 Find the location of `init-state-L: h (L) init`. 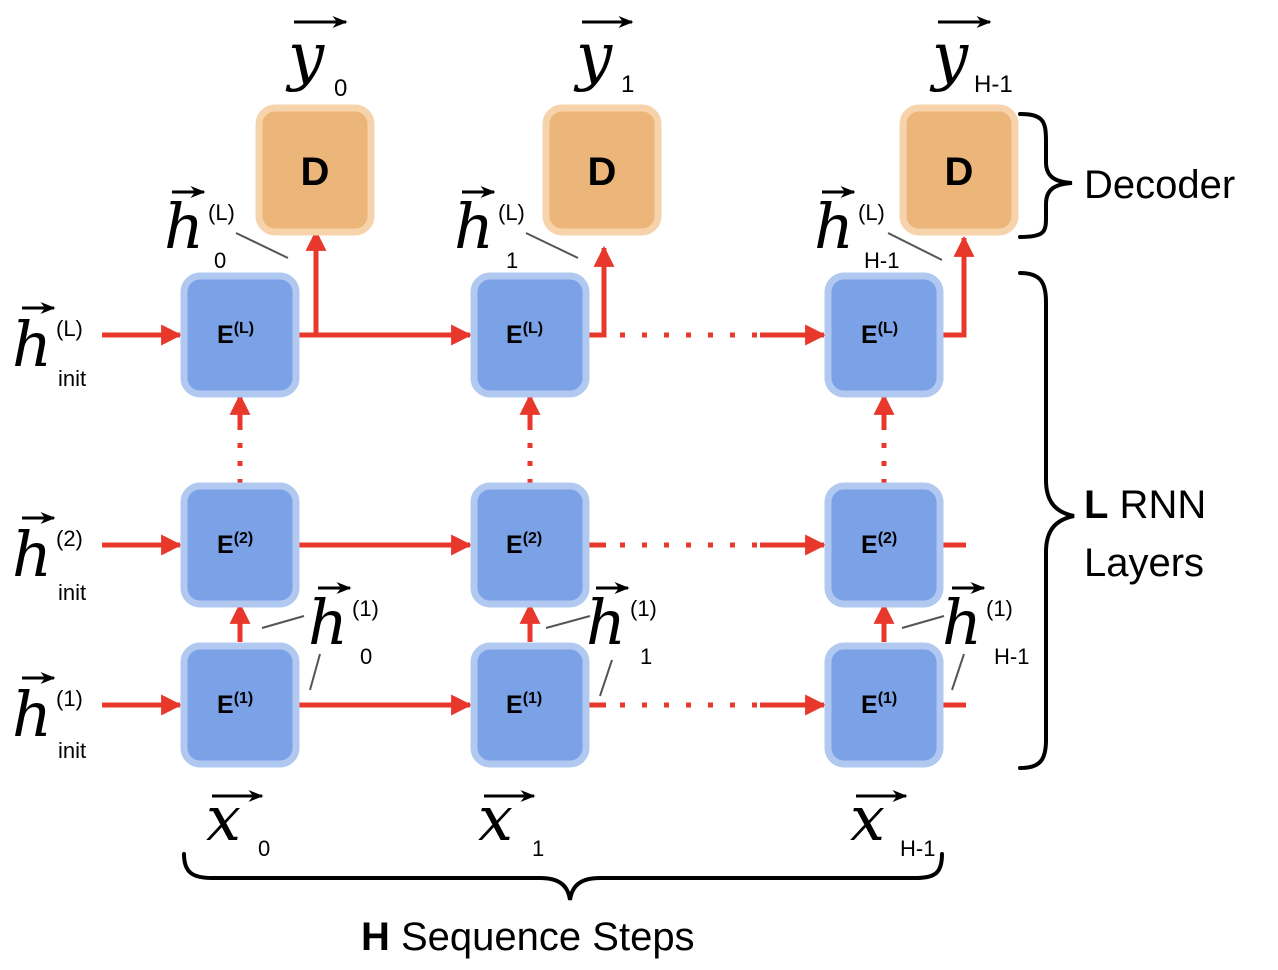

init-state-L: h (L) init is located at coordinates (49, 346).